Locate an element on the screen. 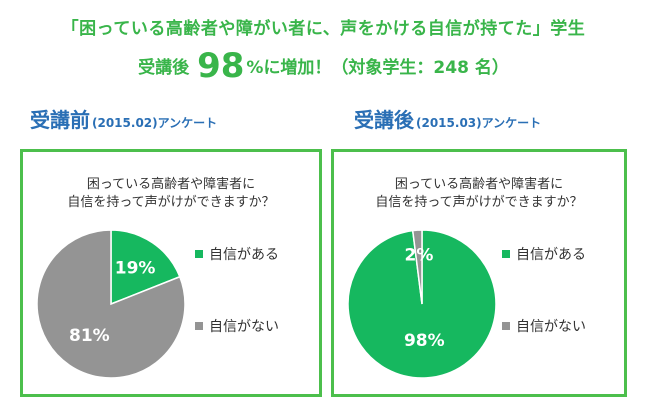  pie-chart-after: 98% 2% is located at coordinates (422, 304).